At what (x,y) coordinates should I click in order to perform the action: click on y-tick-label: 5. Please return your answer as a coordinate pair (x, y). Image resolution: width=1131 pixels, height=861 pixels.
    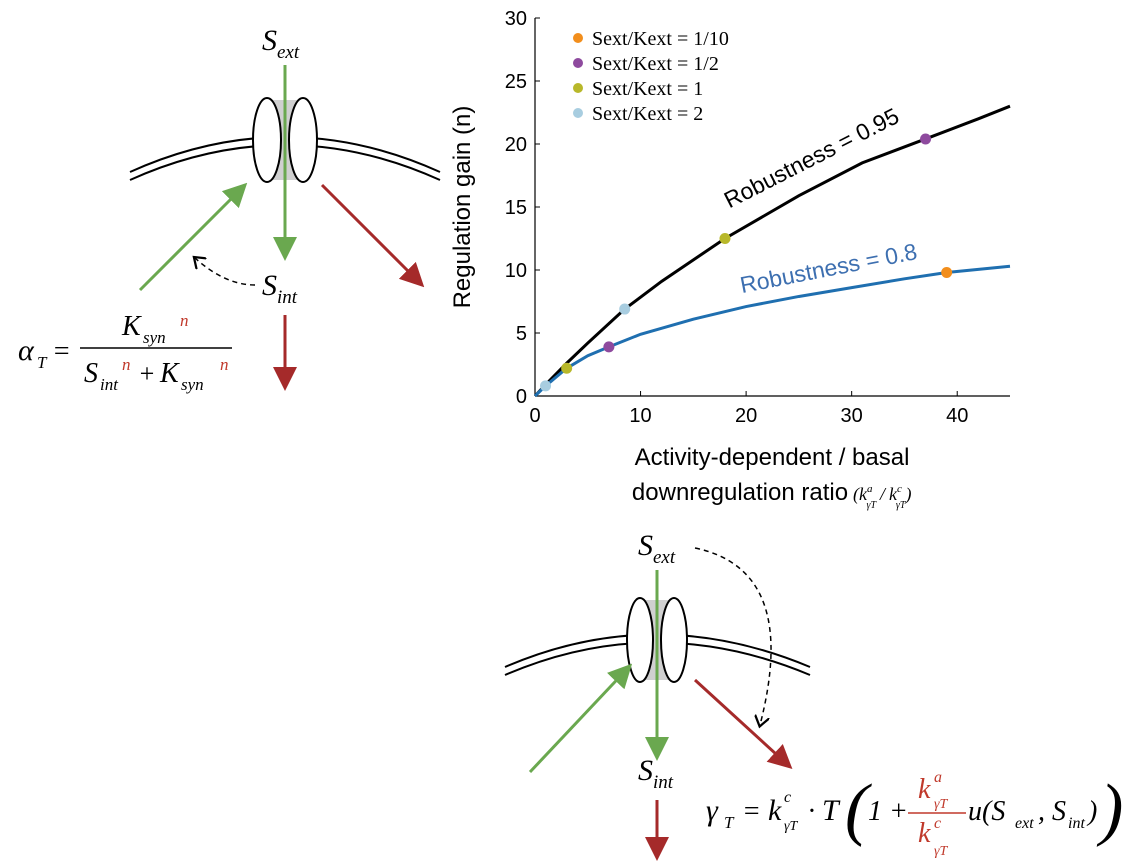
    Looking at the image, I should click on (521, 334).